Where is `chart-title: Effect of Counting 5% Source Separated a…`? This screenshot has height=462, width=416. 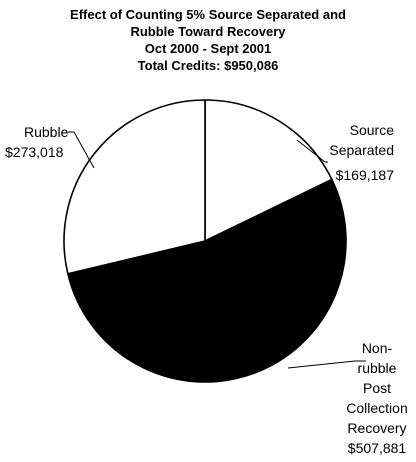
chart-title: Effect of Counting 5% Source Separated a… is located at coordinates (208, 40).